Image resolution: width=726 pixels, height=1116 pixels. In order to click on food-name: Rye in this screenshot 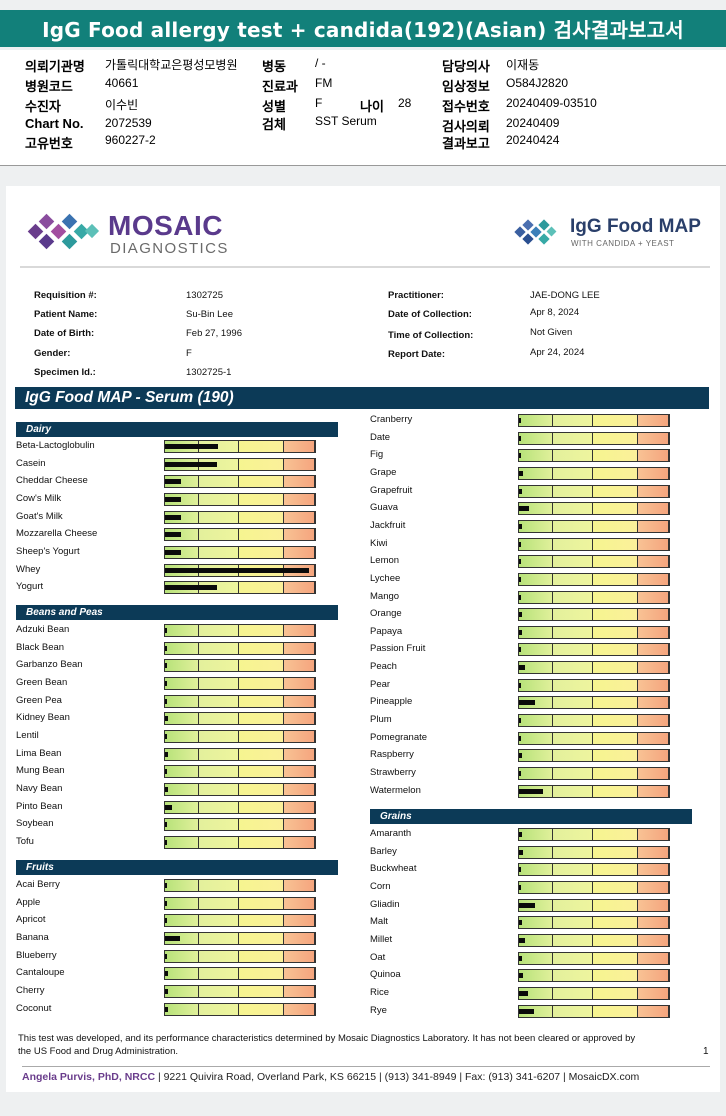, I will do `click(378, 1010)`.